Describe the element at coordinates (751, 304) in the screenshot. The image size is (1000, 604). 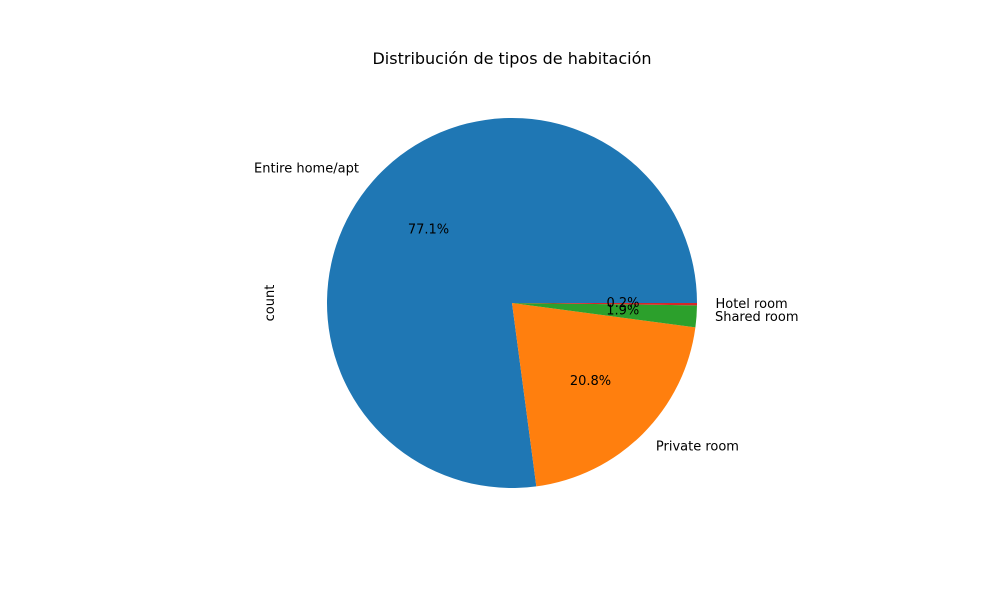
I see `slice-label-hotel-room: Hotel room` at that location.